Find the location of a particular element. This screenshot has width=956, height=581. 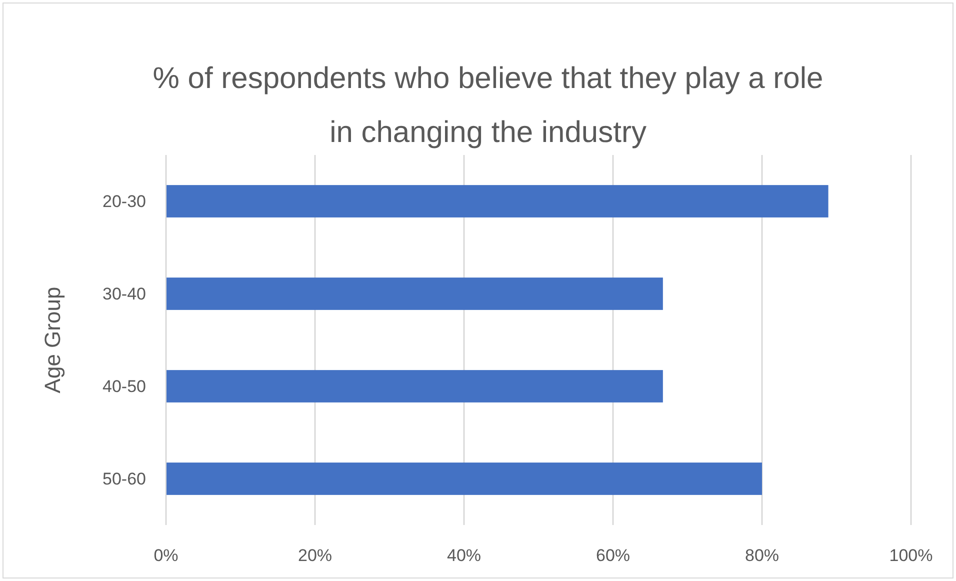

x-tick-label: 60% is located at coordinates (613, 555).